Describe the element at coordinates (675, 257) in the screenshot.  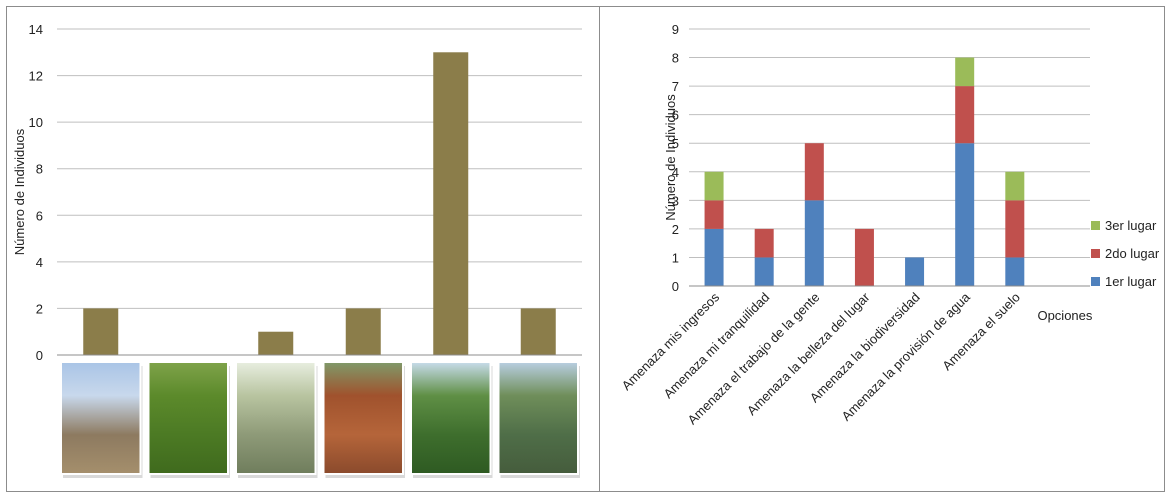
I see `y-tick-label: 1` at that location.